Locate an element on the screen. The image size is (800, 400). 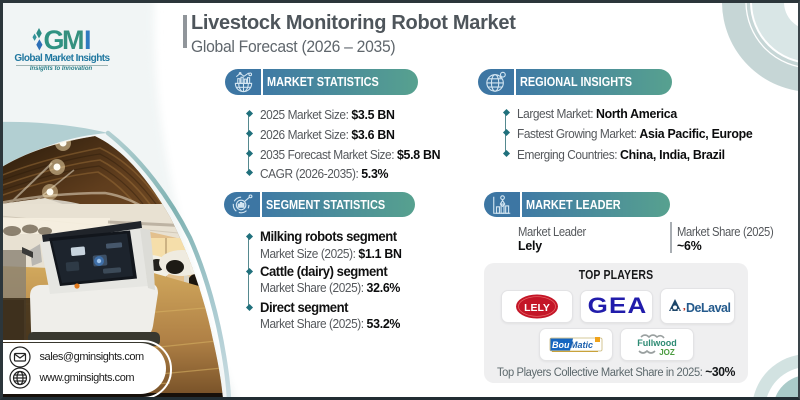
svg-text: I is located at coordinates (88, 39).